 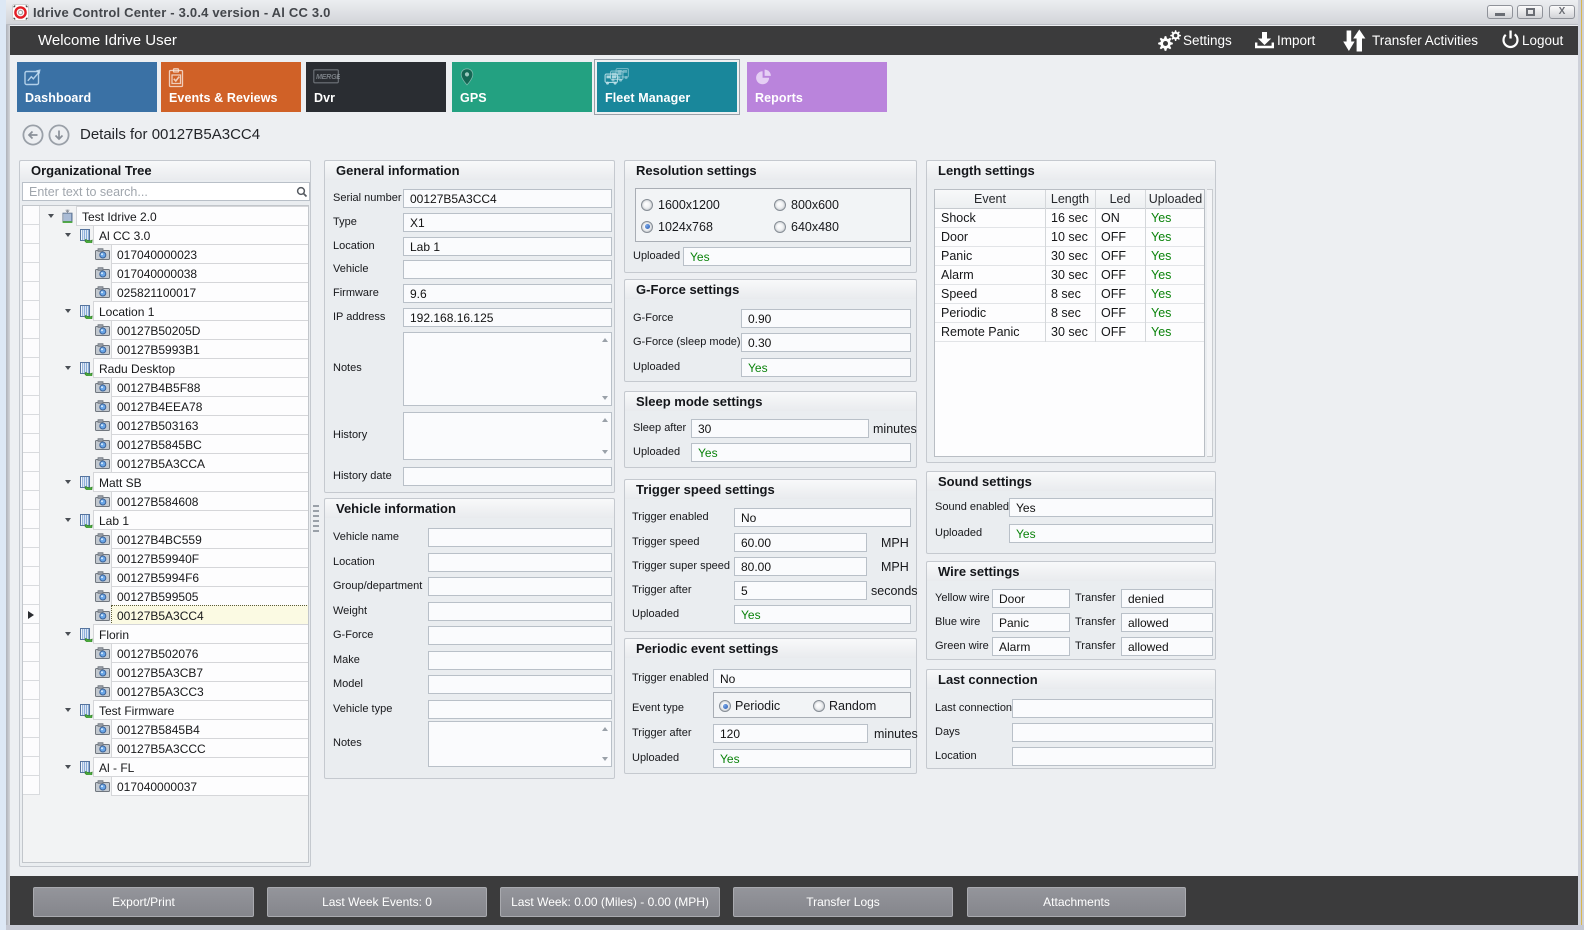 I want to click on svg-text: MERGE, so click(x=328, y=76).